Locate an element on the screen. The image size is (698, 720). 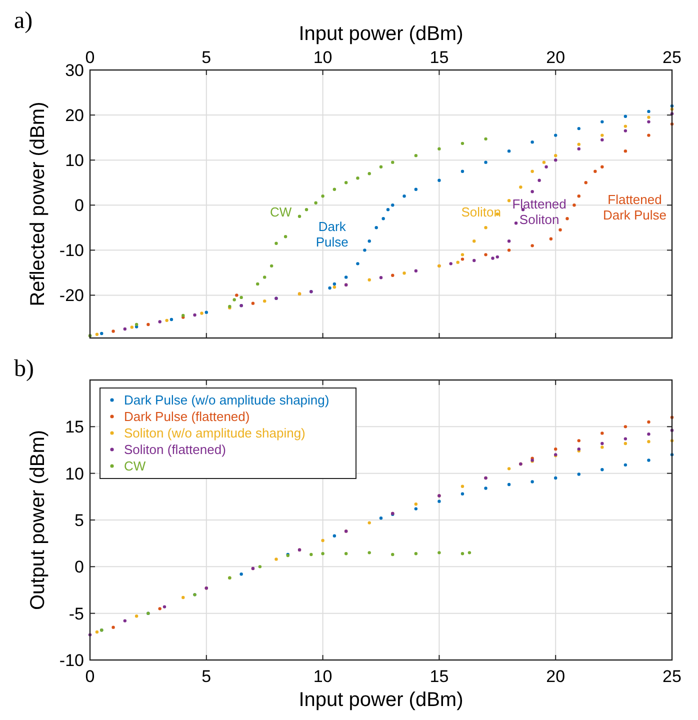
annotation: CW is located at coordinates (281, 212).